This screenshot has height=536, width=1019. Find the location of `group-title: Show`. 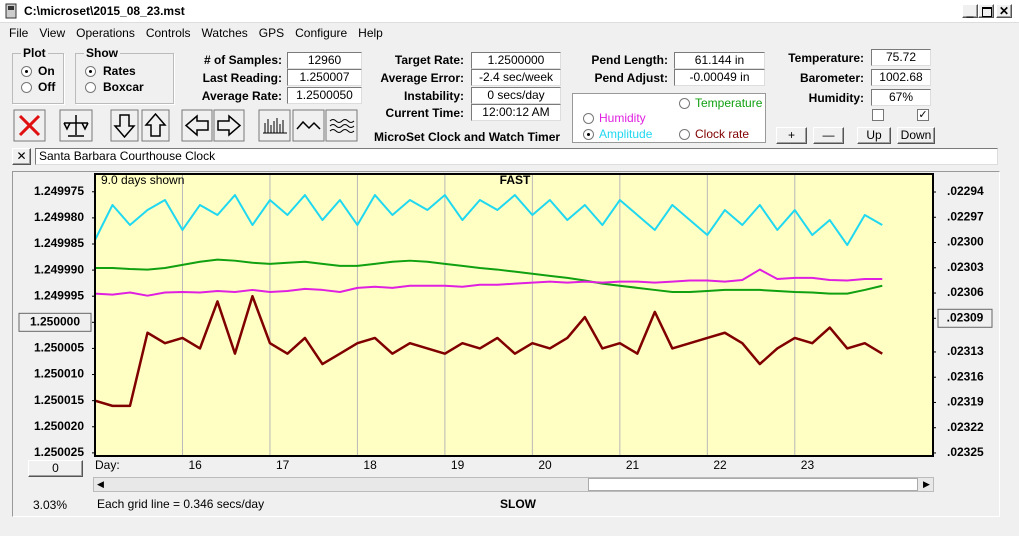

group-title: Show is located at coordinates (102, 53).